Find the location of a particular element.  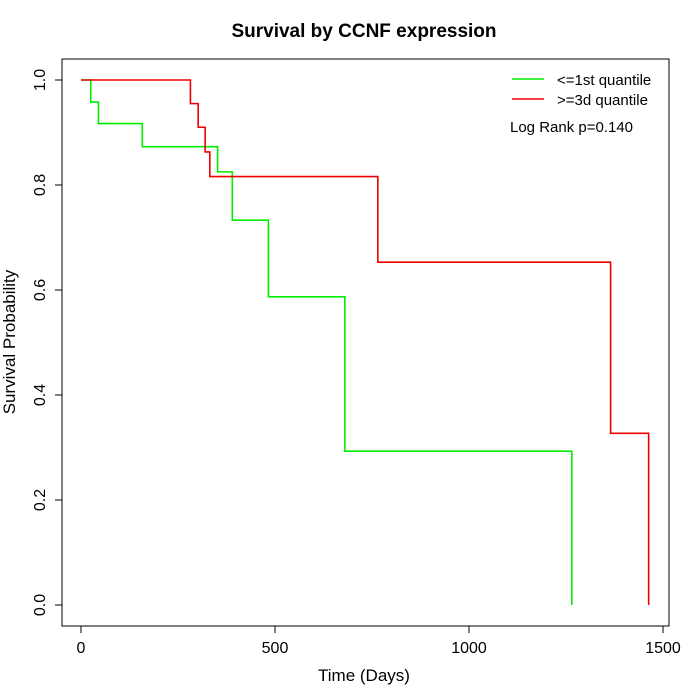

x-tick-label: 500 is located at coordinates (275, 648).